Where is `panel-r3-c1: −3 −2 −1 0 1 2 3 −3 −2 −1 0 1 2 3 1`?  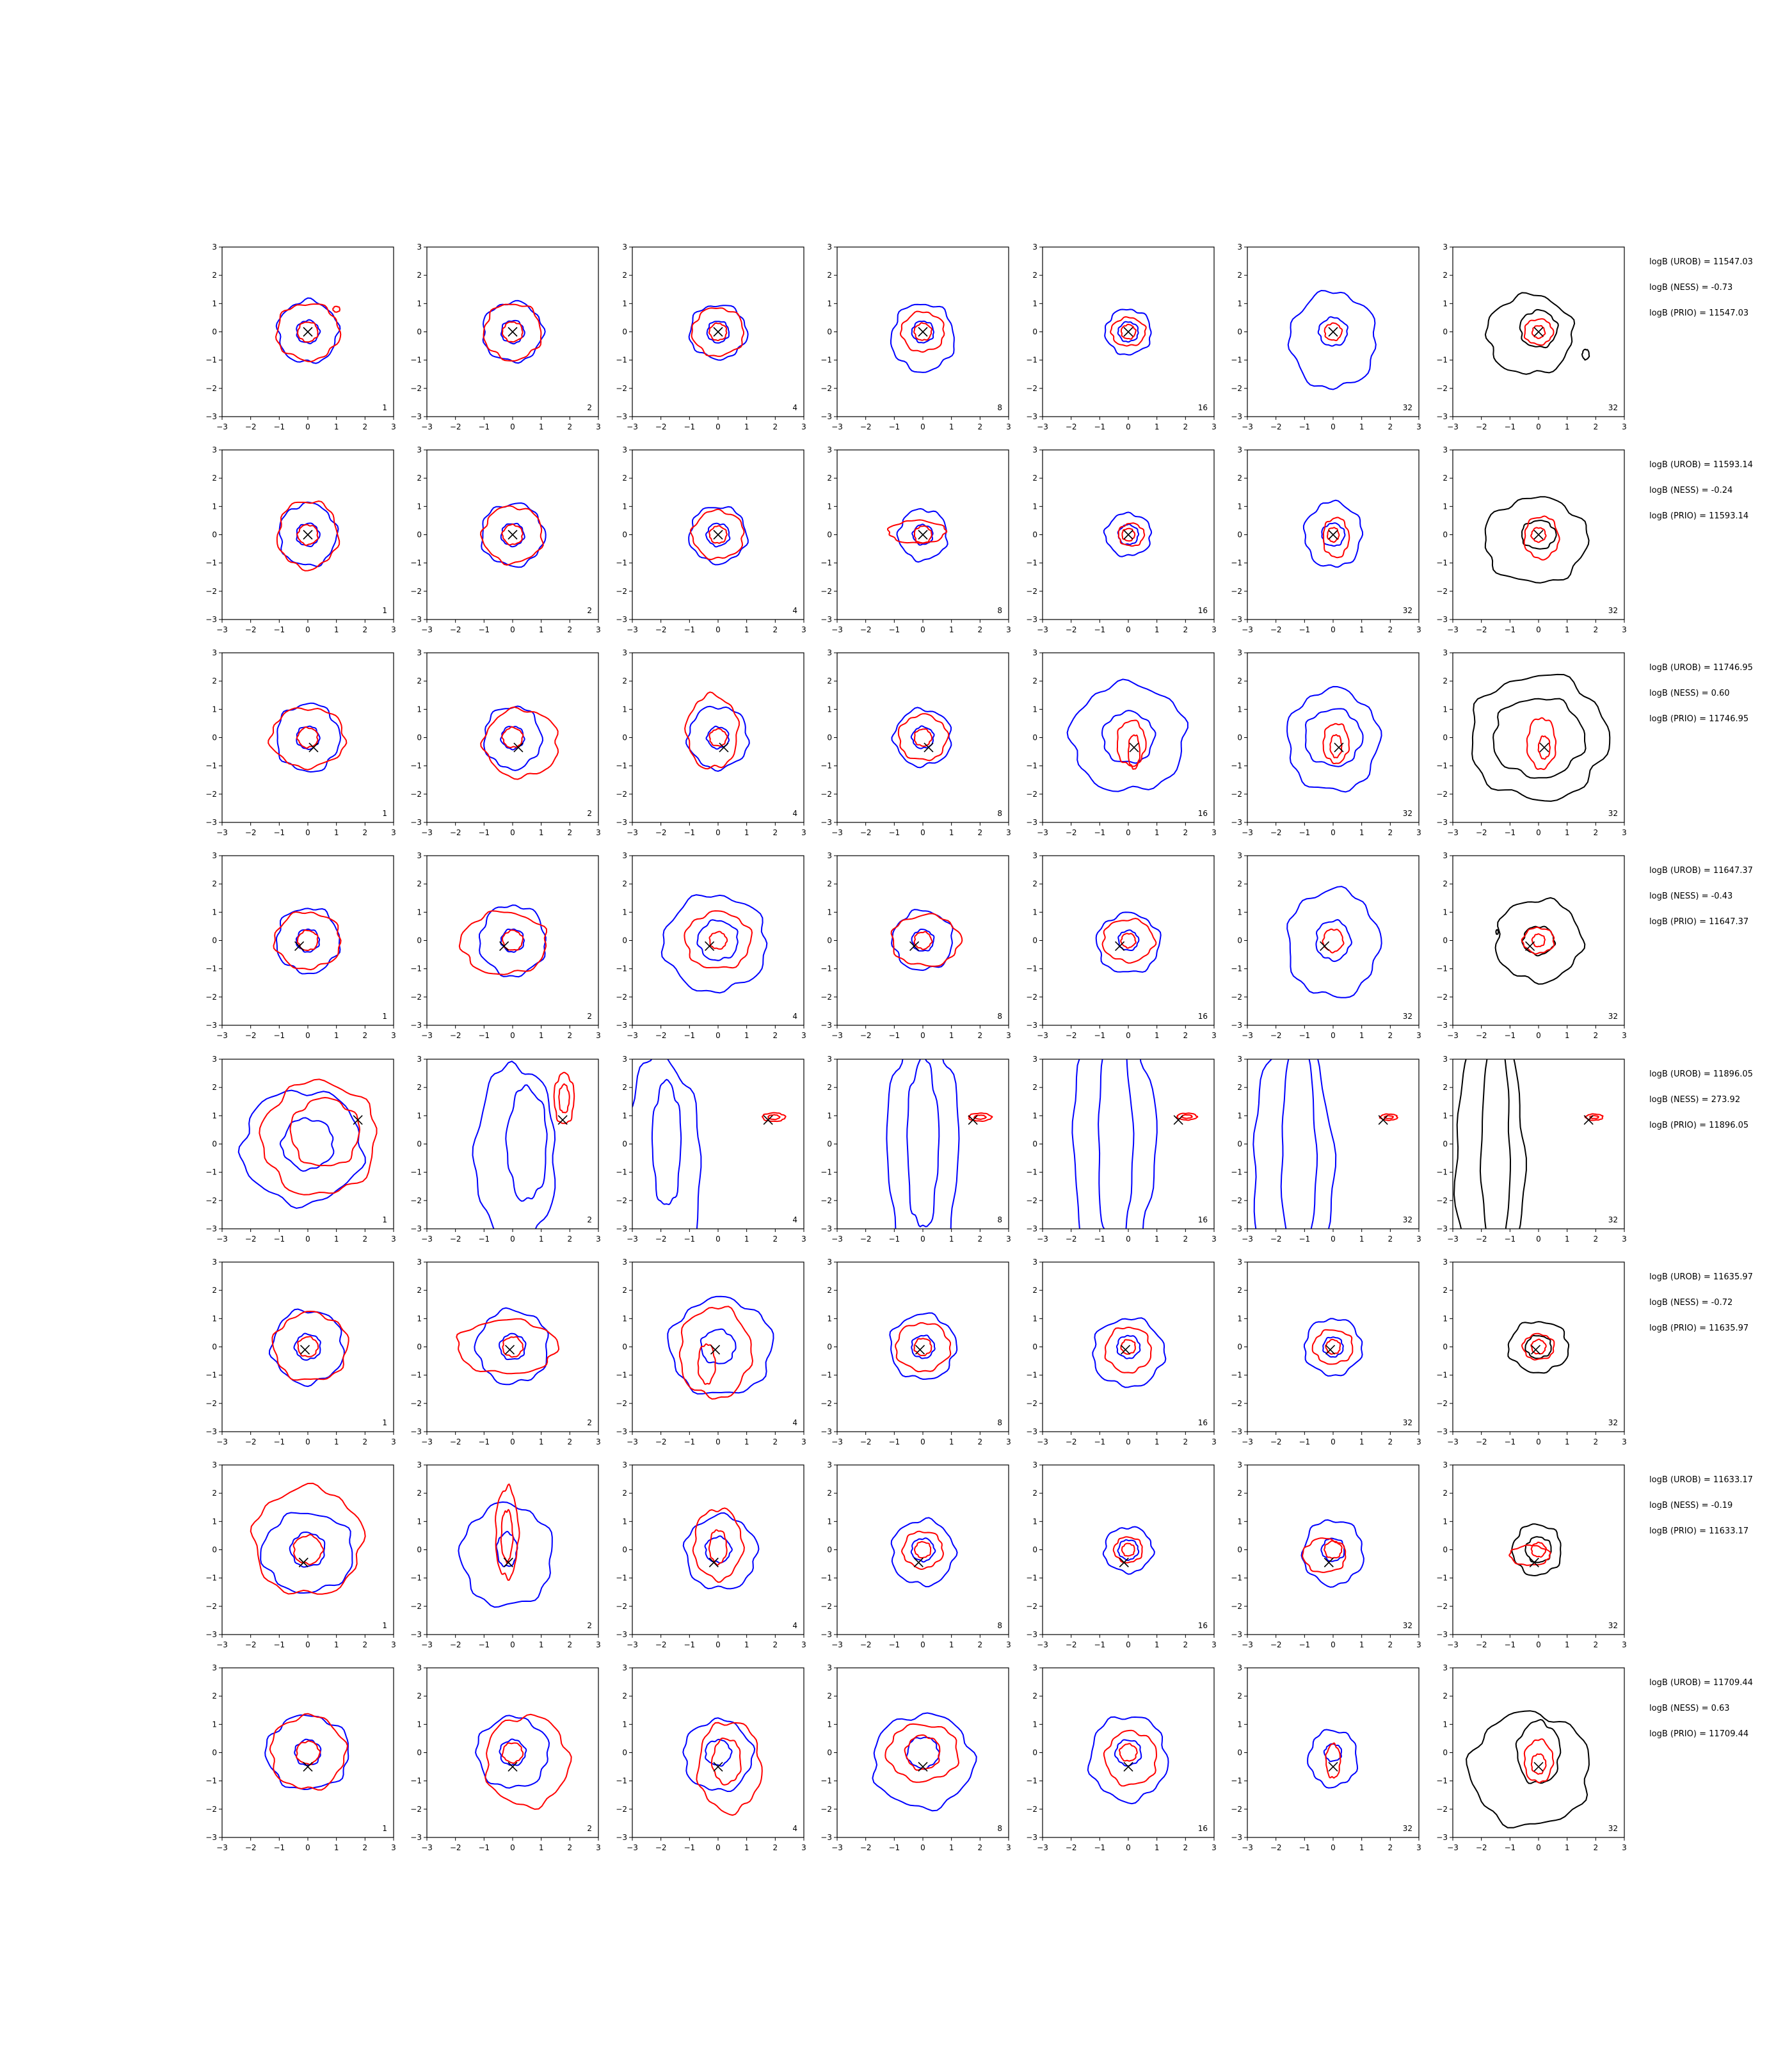 panel-r3-c1: −3 −2 −1 0 1 2 3 −3 −2 −1 0 1 2 3 1 is located at coordinates (300, 742).